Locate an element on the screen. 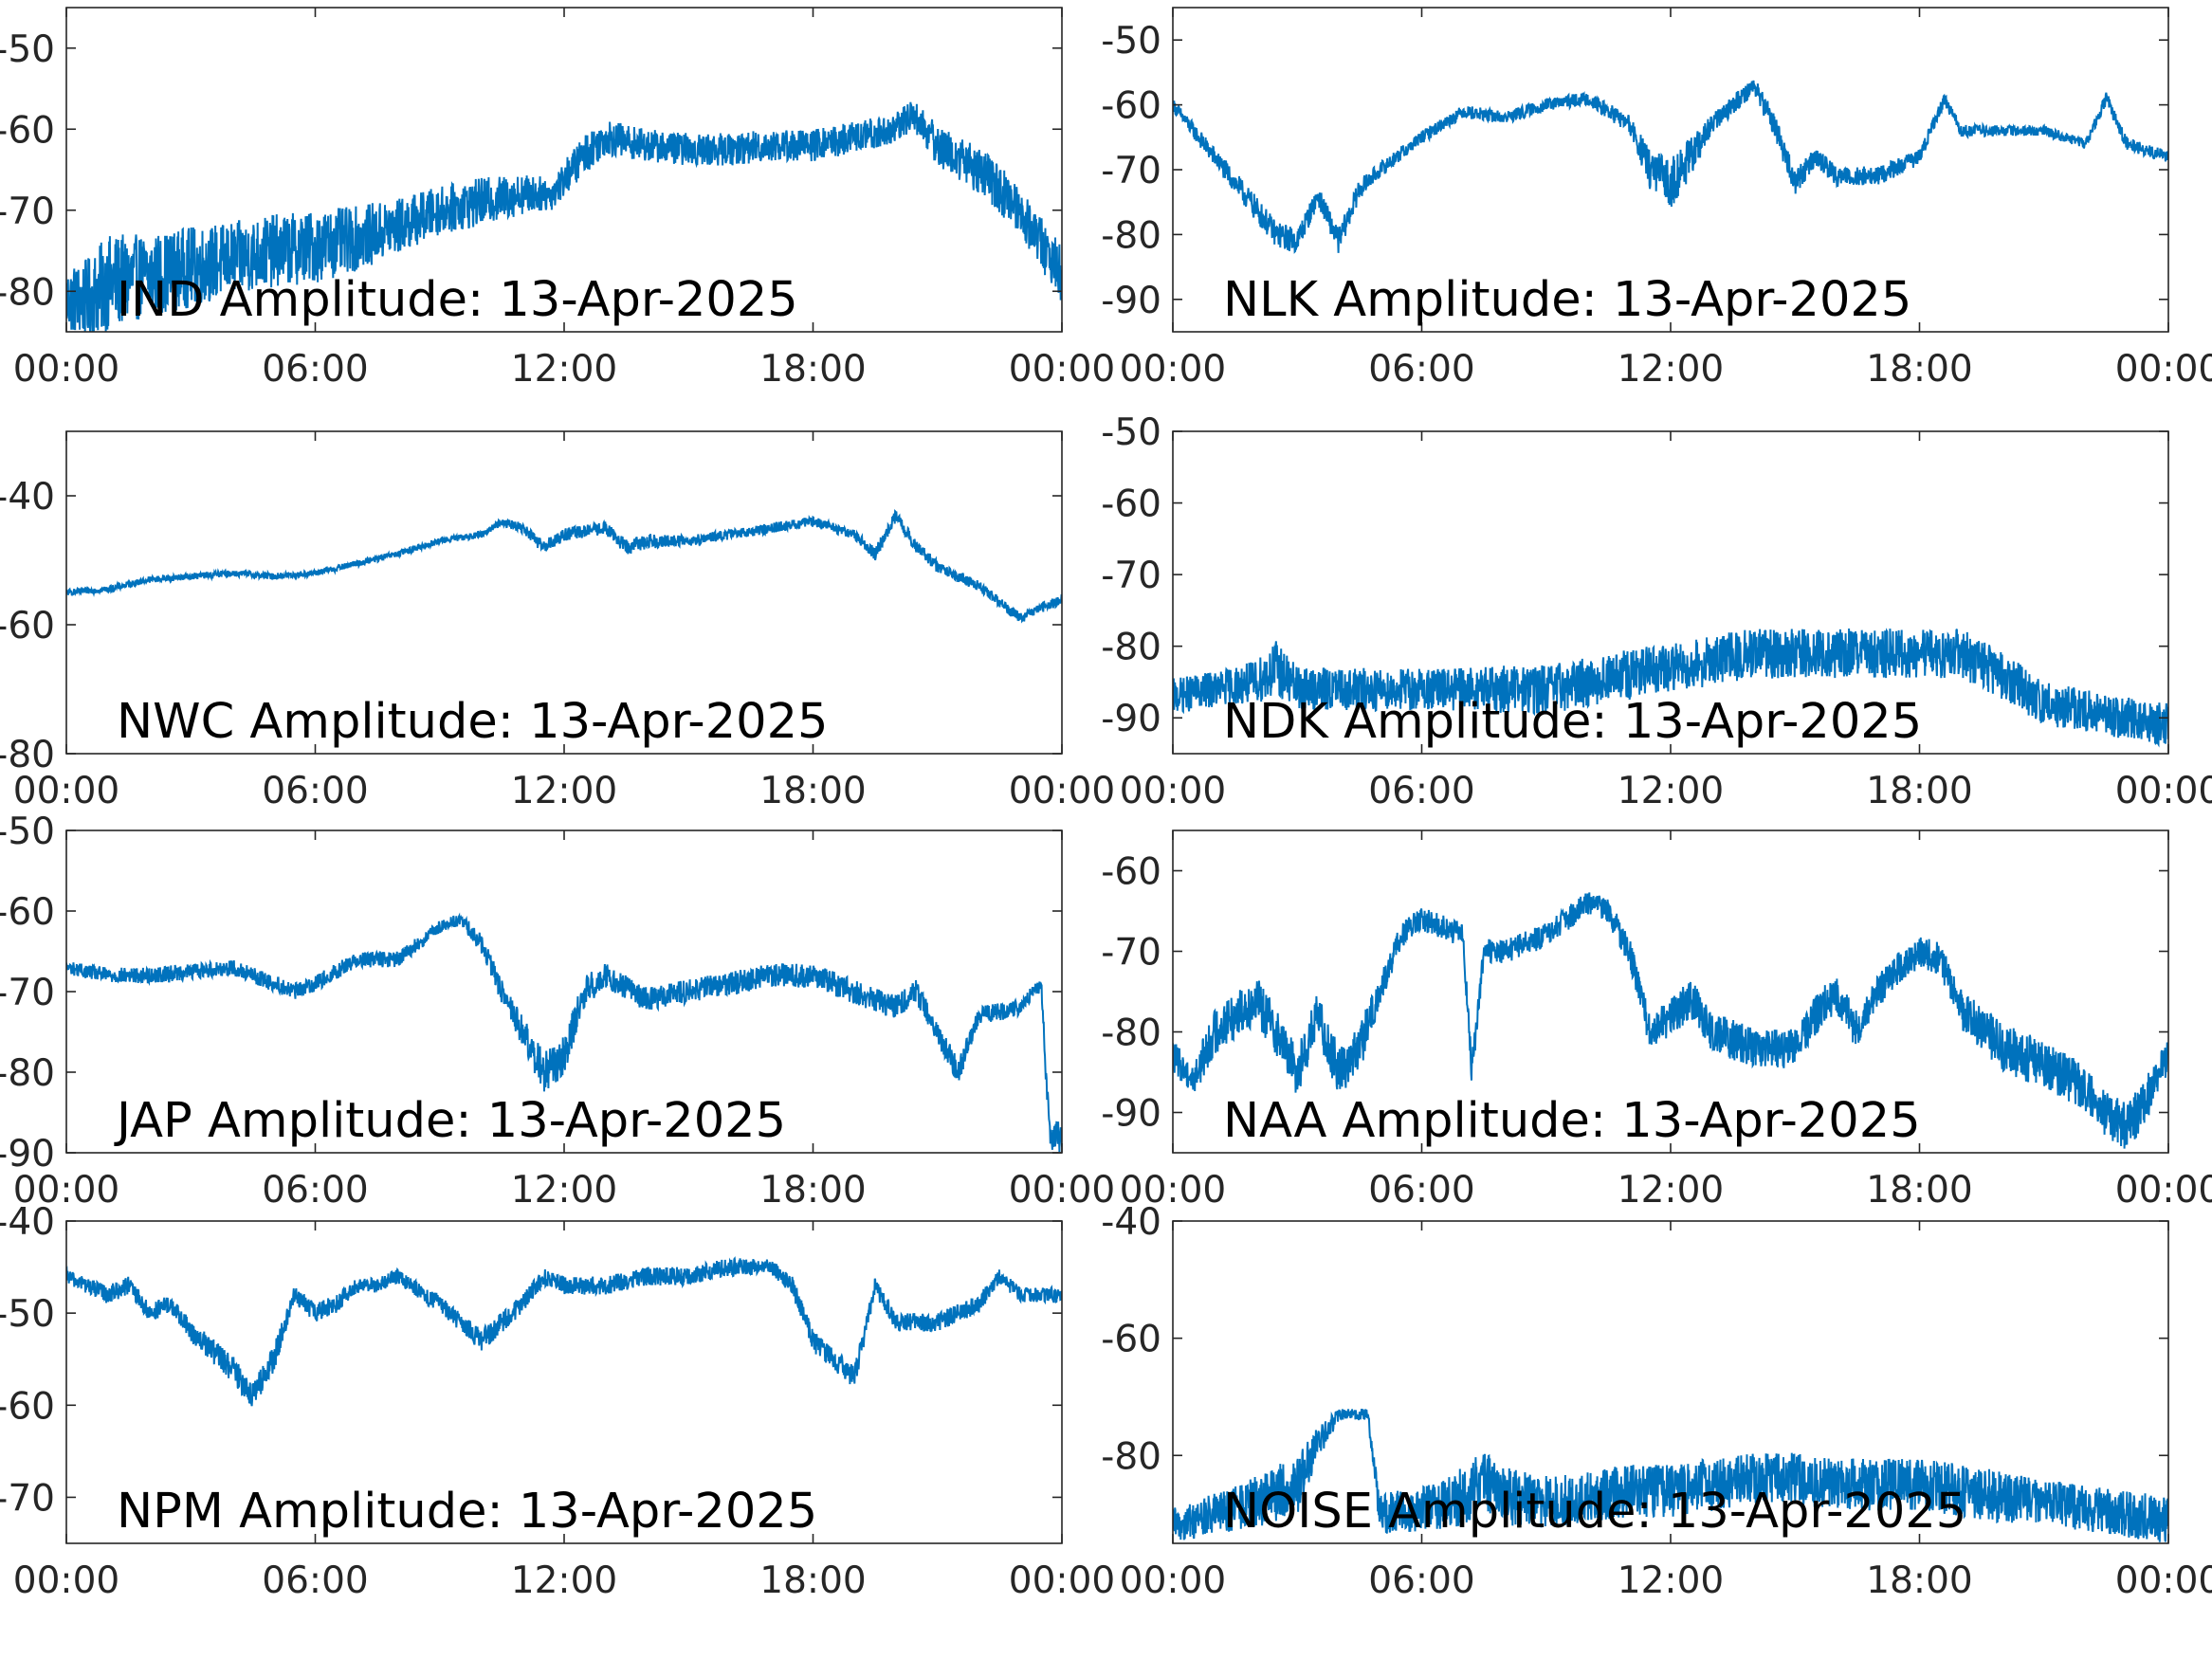 The width and height of the screenshot is (2212, 1659). panel-title: JAP Amplitude: 13-Apr-2025 is located at coordinates (450, 1121).